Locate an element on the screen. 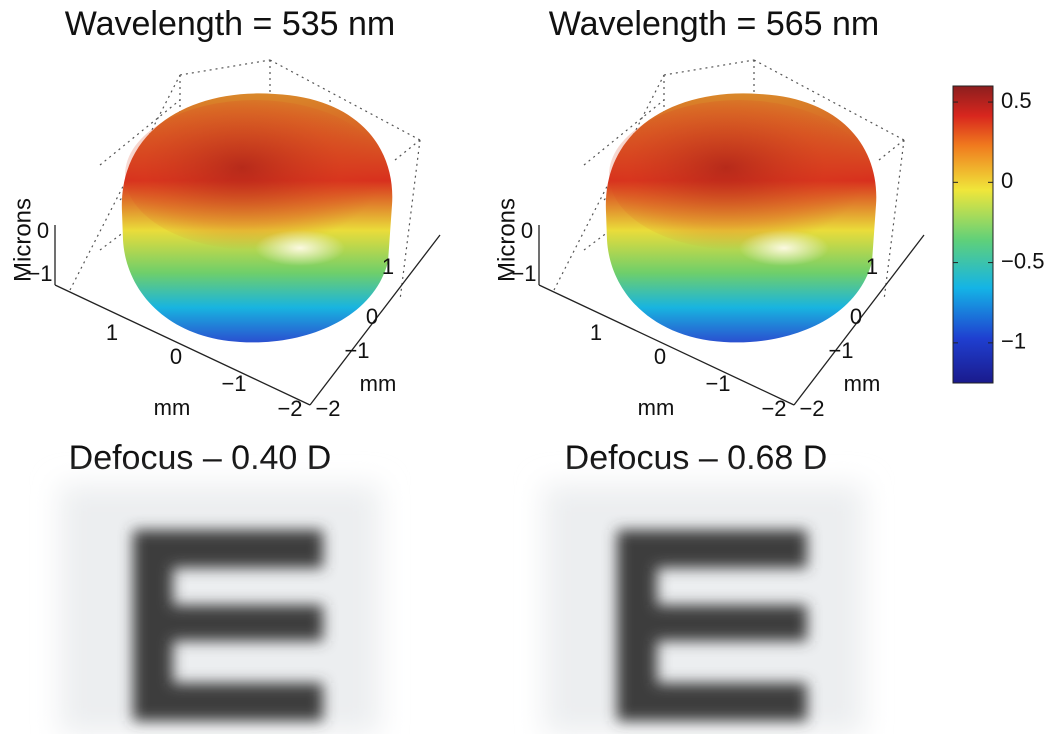 The width and height of the screenshot is (1050, 734). colorbar-tick-label: 0 is located at coordinates (1007, 180).